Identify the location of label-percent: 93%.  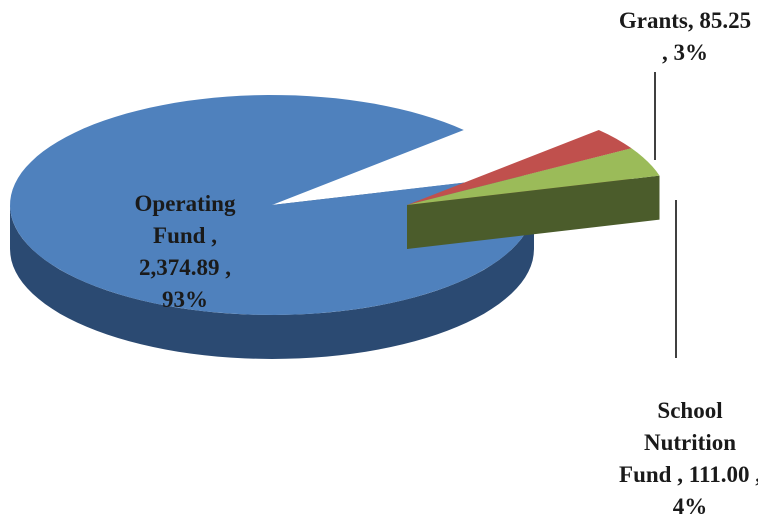
(185, 299).